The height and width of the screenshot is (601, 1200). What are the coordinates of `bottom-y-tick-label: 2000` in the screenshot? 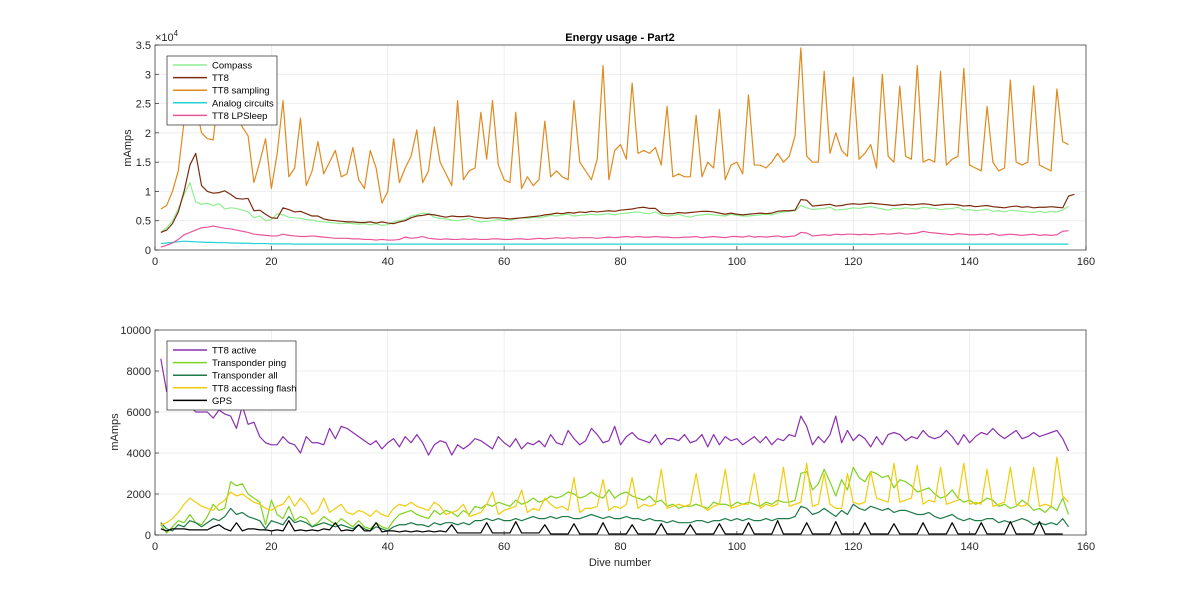 It's located at (139, 495).